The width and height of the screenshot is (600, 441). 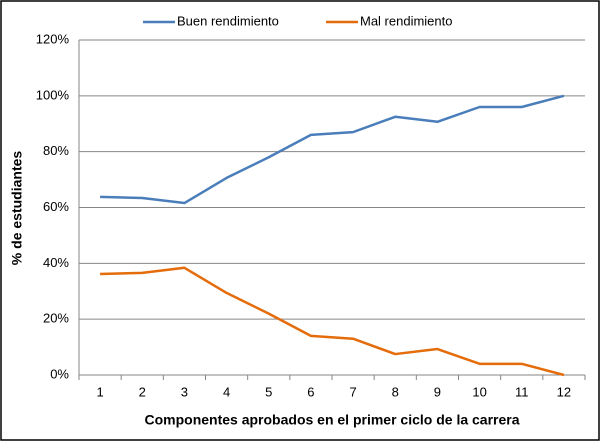 What do you see at coordinates (352, 391) in the screenshot?
I see `x-tick-label: 7` at bounding box center [352, 391].